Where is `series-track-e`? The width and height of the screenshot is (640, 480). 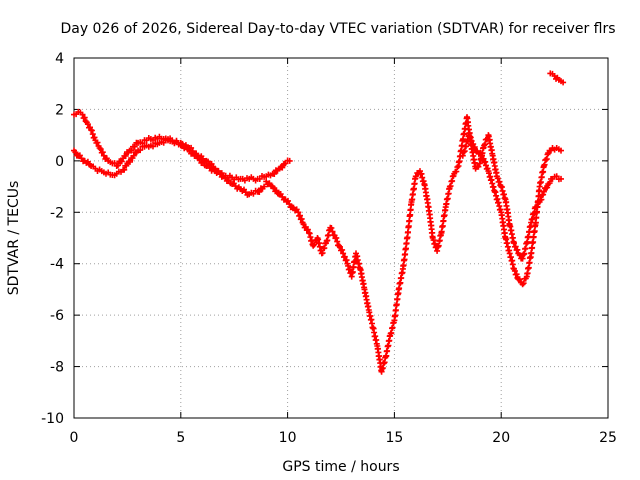
series-track-e is located at coordinates (557, 78).